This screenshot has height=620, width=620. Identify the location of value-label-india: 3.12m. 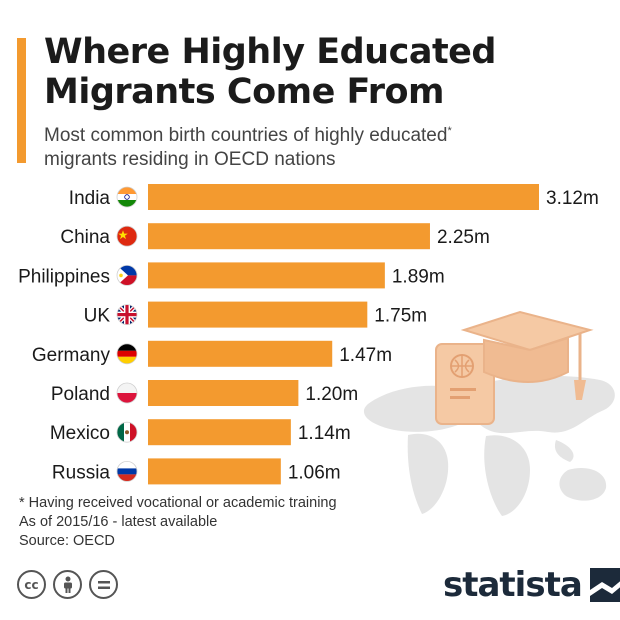
(572, 198).